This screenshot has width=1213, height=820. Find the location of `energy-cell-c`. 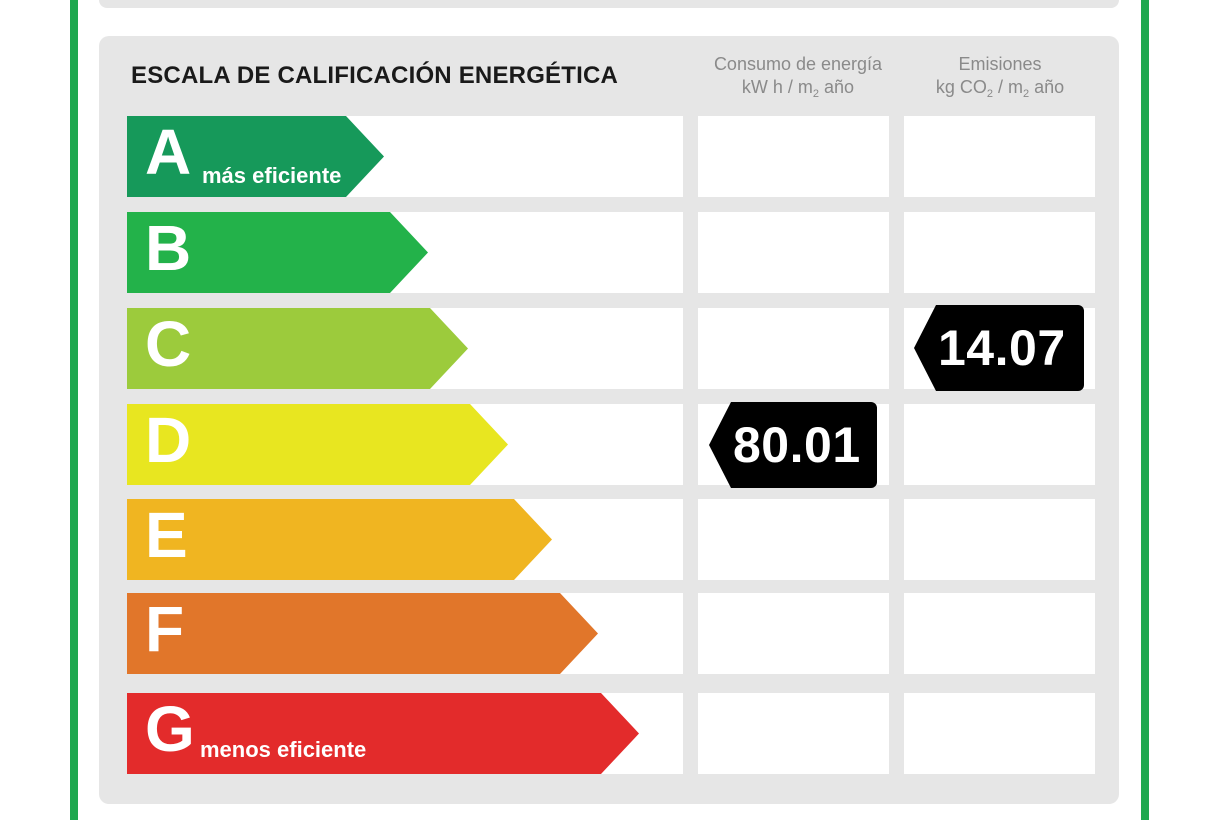

energy-cell-c is located at coordinates (793, 348).